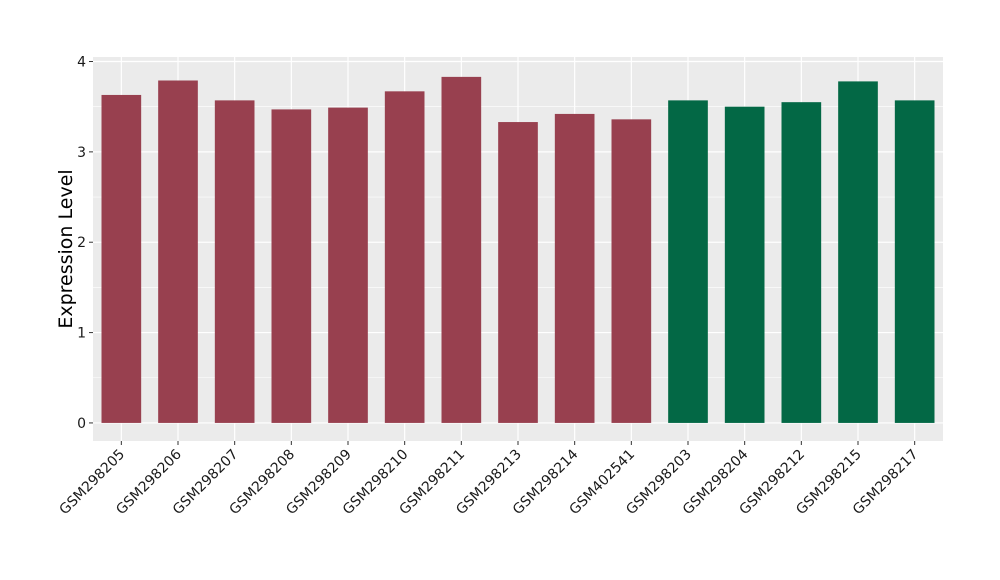 This screenshot has height=580, width=1000. Describe the element at coordinates (688, 261) in the screenshot. I see `bar-GSM298203` at that location.